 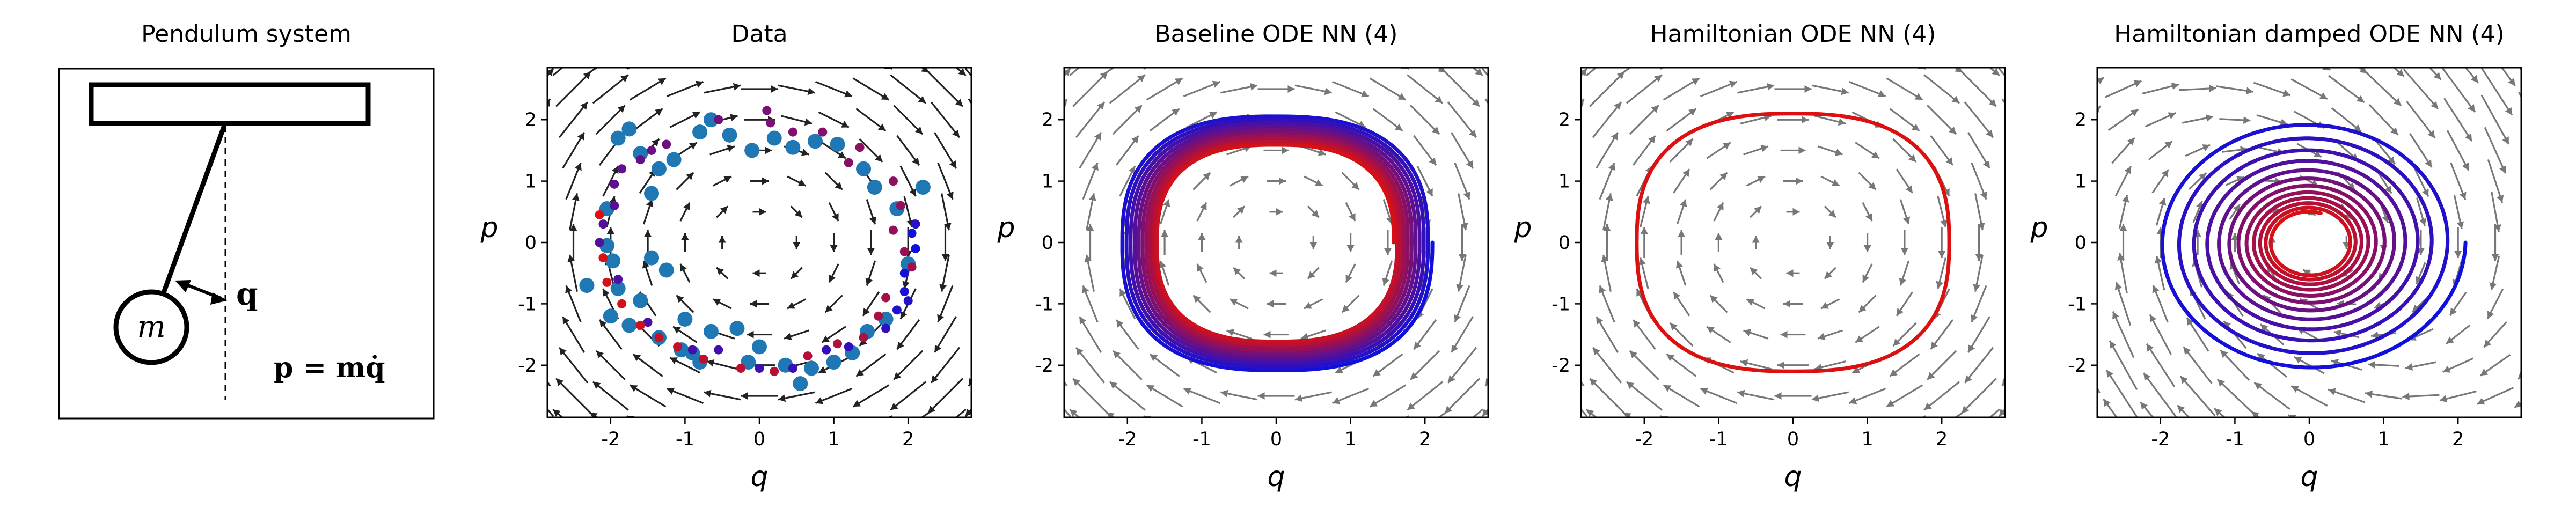 I want to click on x-tick-label: -1, so click(x=1201, y=440).